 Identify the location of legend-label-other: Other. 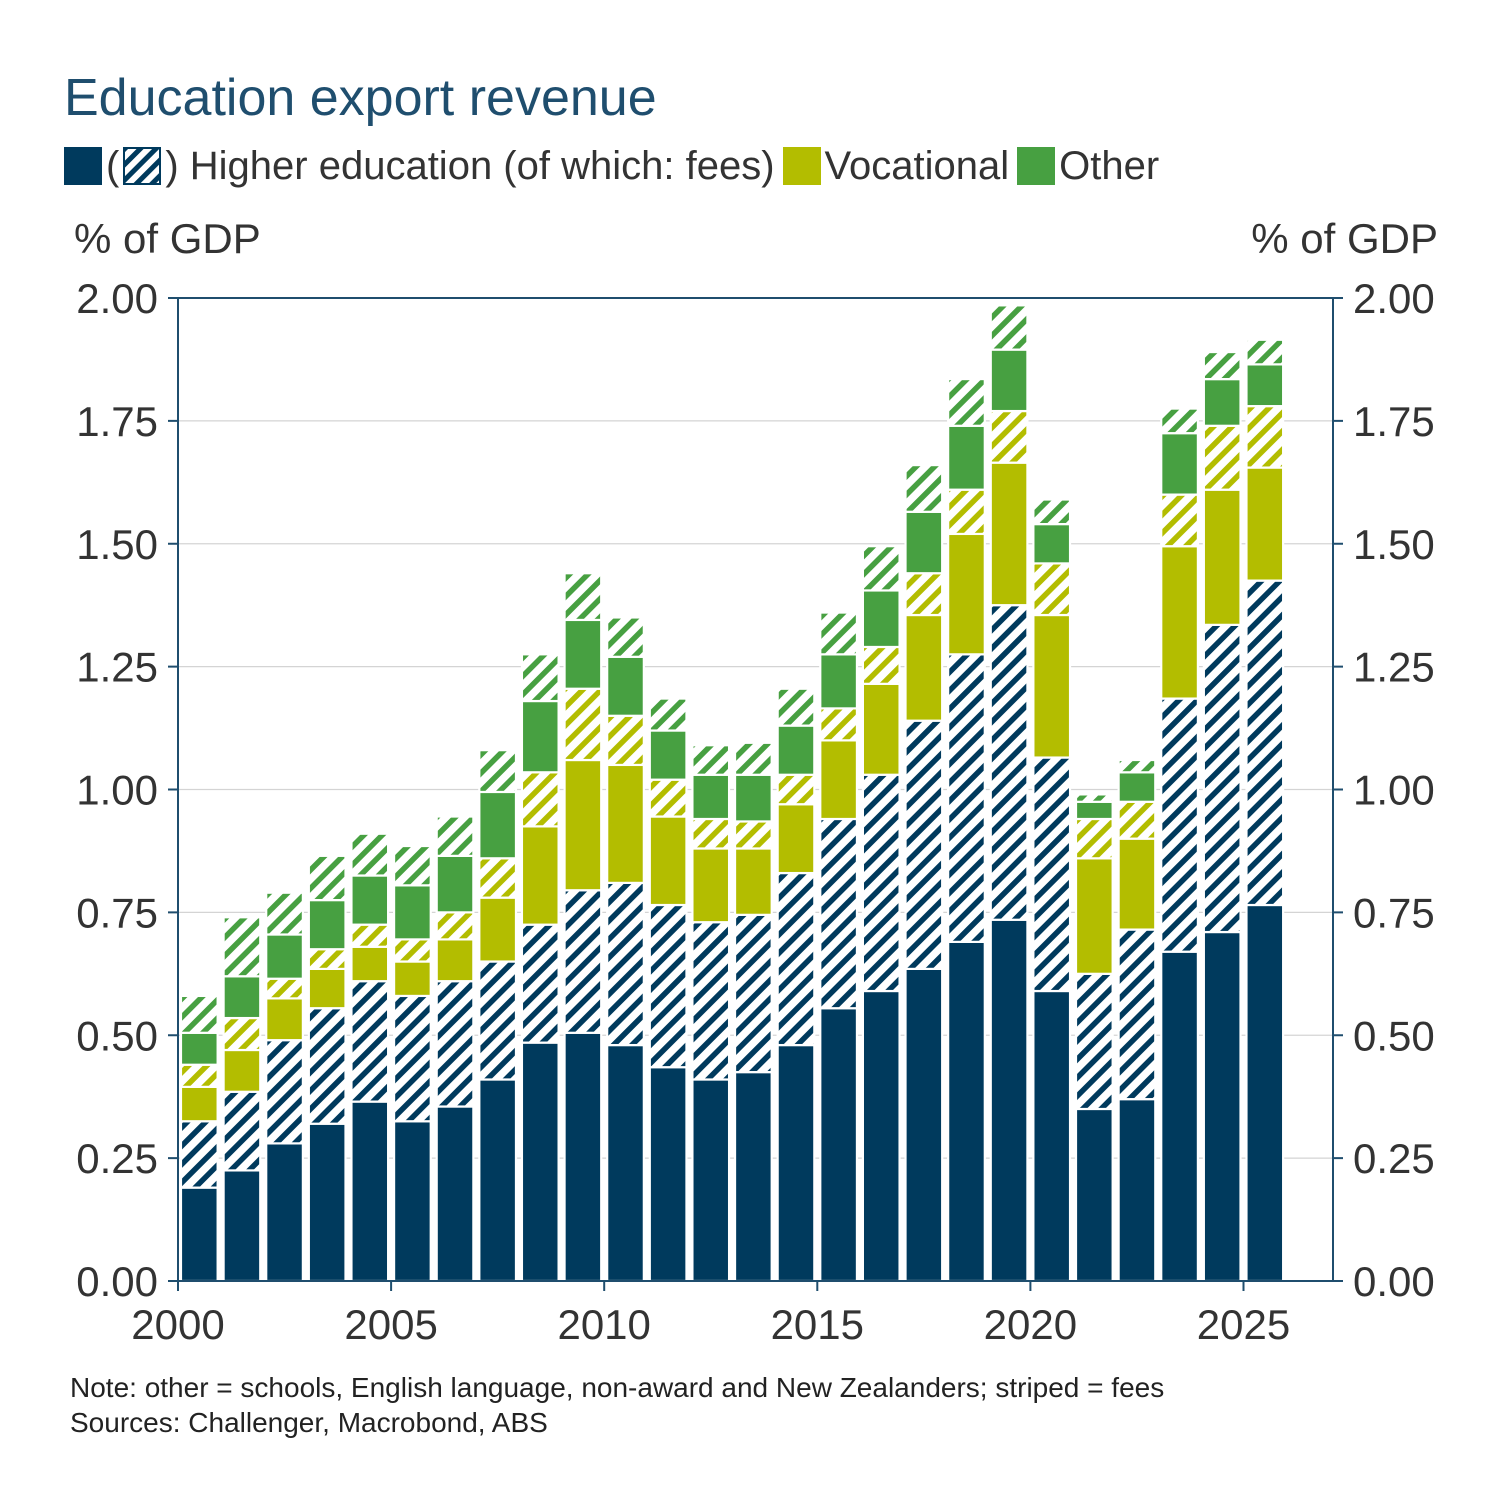
(1109, 165).